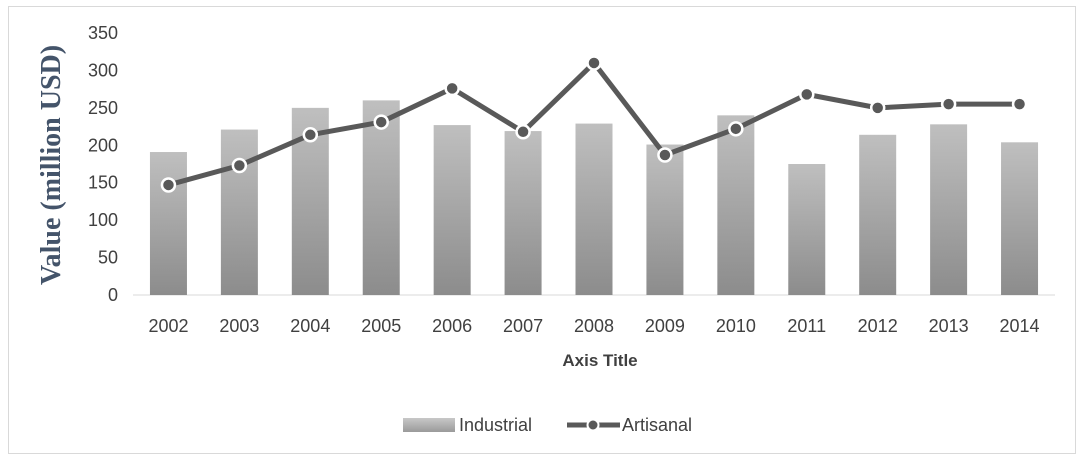  Describe the element at coordinates (103, 70) in the screenshot. I see `y-tick-label: 300` at that location.